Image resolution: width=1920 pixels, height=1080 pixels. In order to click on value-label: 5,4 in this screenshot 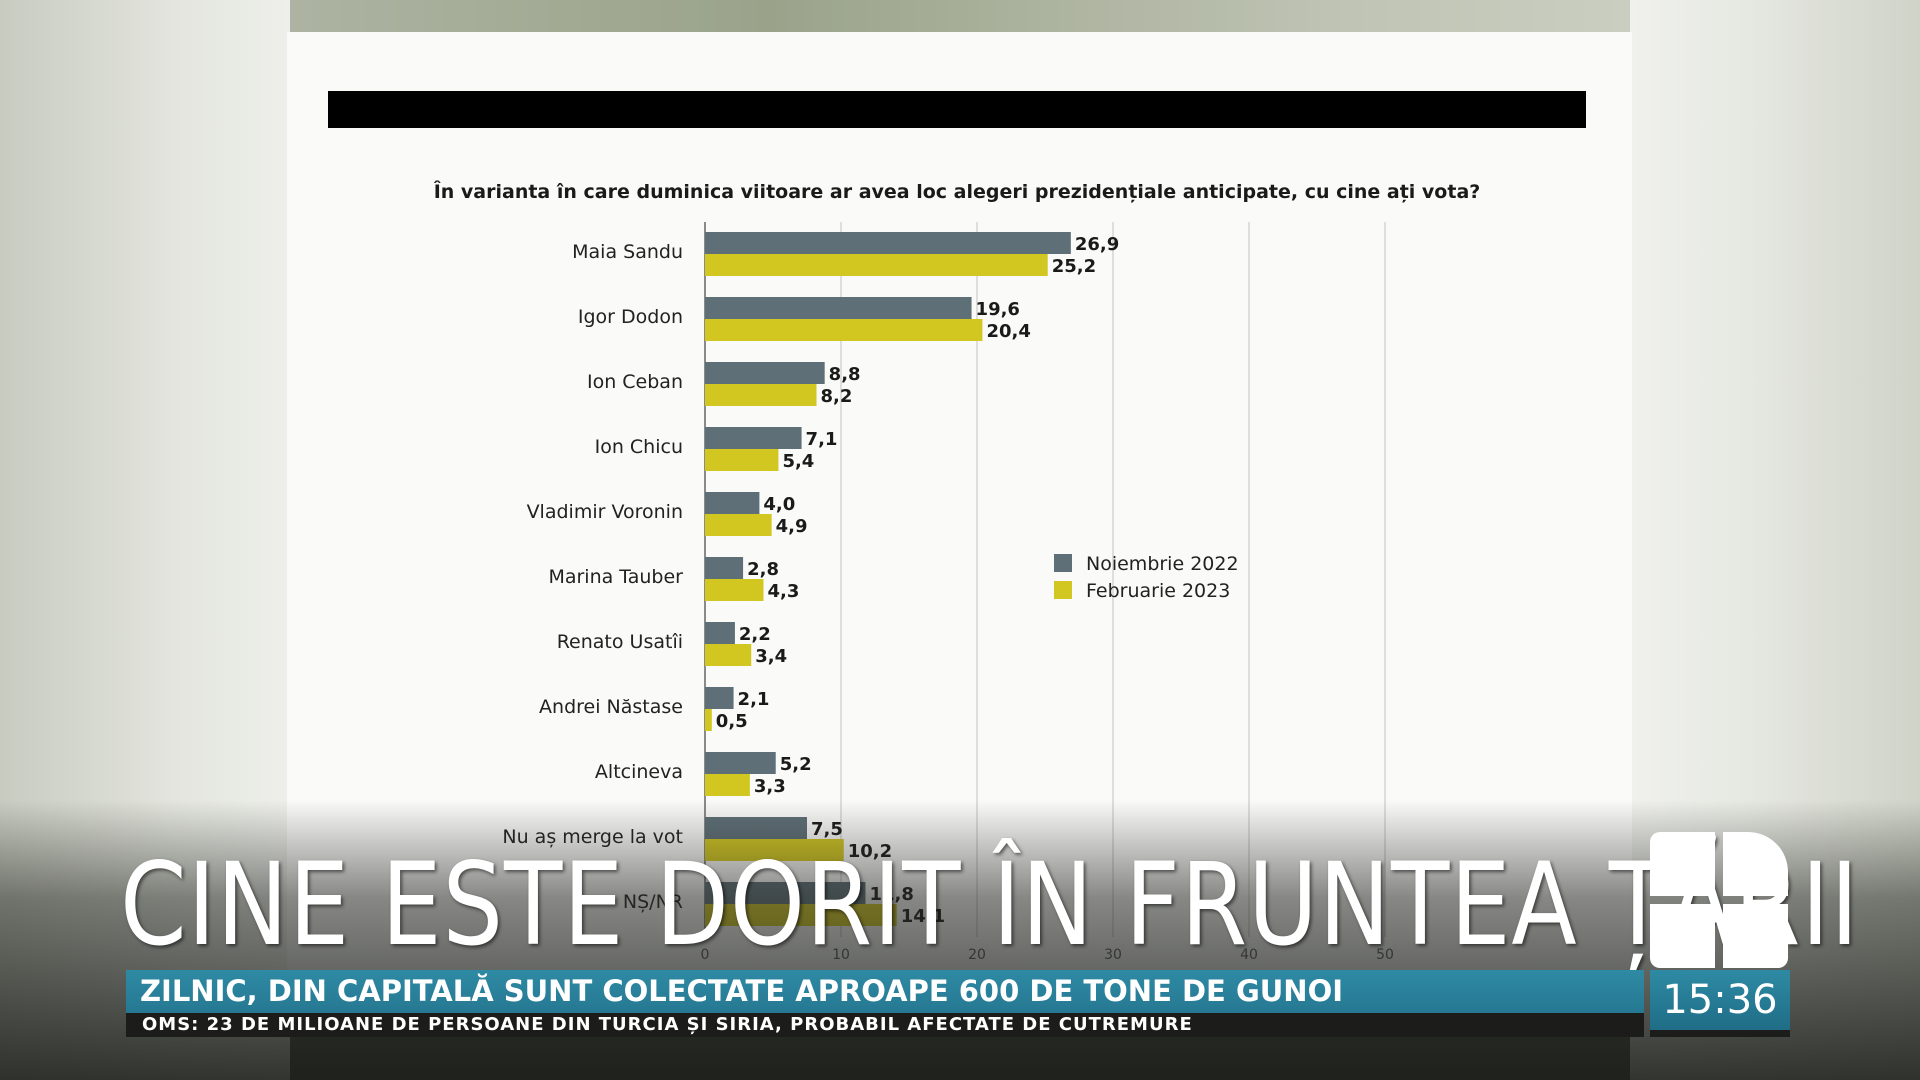, I will do `click(798, 461)`.